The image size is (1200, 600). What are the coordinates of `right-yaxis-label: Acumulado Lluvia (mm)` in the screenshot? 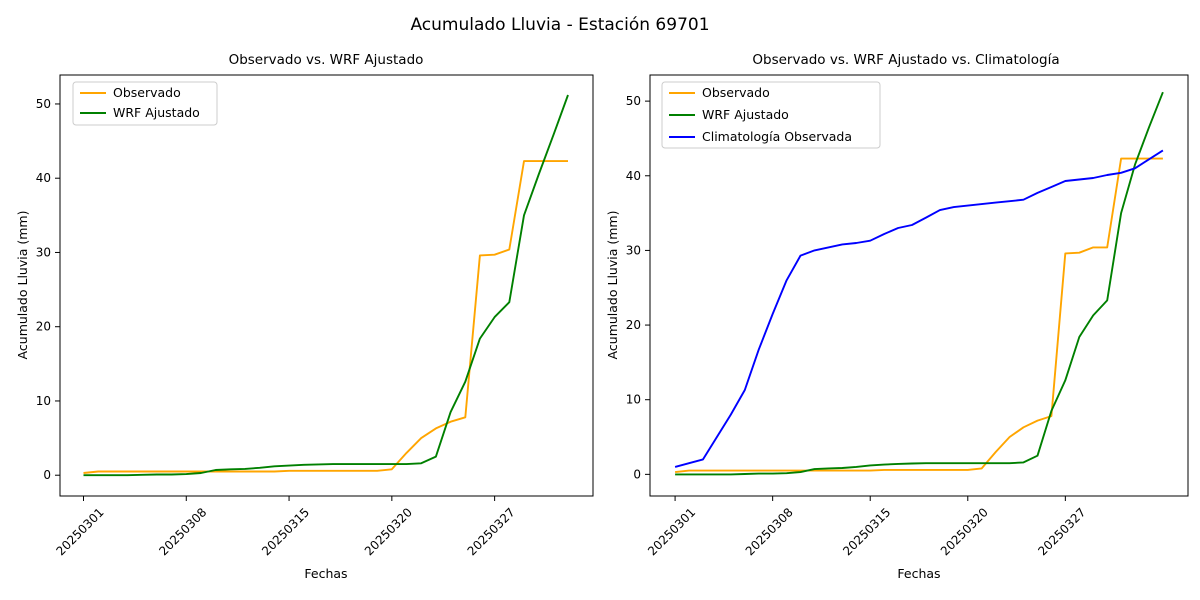 It's located at (612, 285).